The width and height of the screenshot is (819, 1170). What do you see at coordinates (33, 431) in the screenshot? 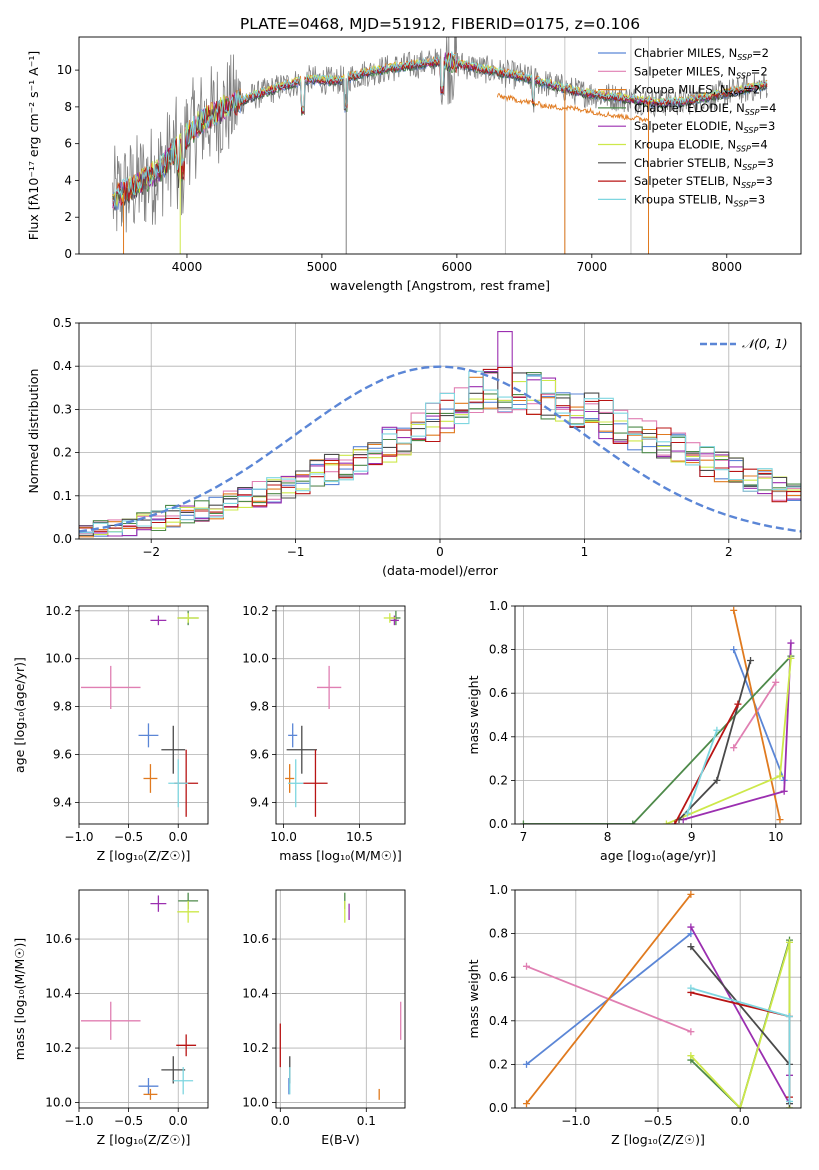
I see `y-axis-label: Normed distribution` at bounding box center [33, 431].